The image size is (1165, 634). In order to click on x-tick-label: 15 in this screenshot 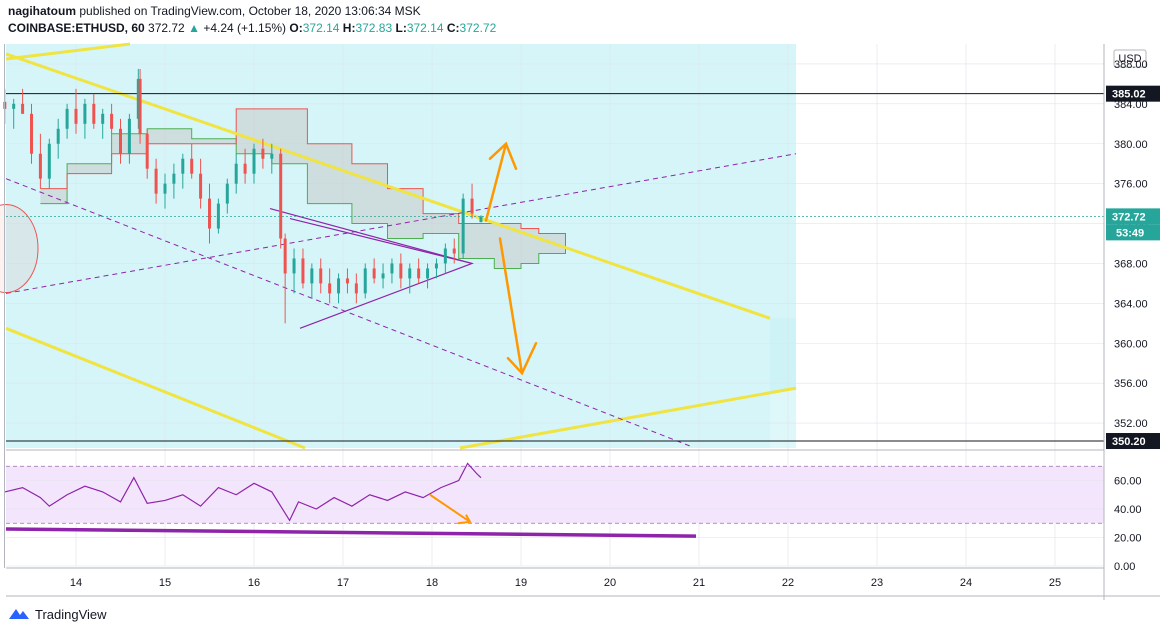, I will do `click(165, 583)`.